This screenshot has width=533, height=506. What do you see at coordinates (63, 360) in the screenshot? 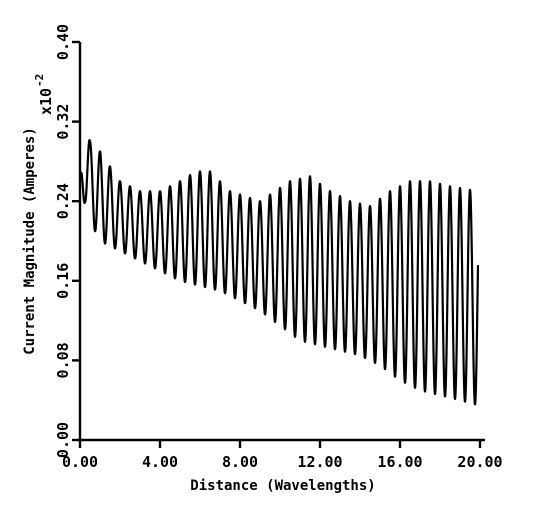
I see `y-tick-label: 0.08` at bounding box center [63, 360].